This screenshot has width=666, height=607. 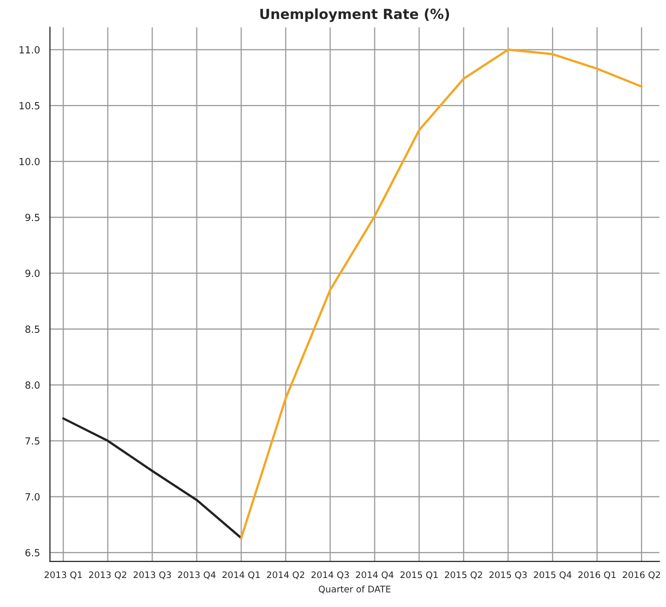 What do you see at coordinates (32, 329) in the screenshot?
I see `y-tick-label: 8.5` at bounding box center [32, 329].